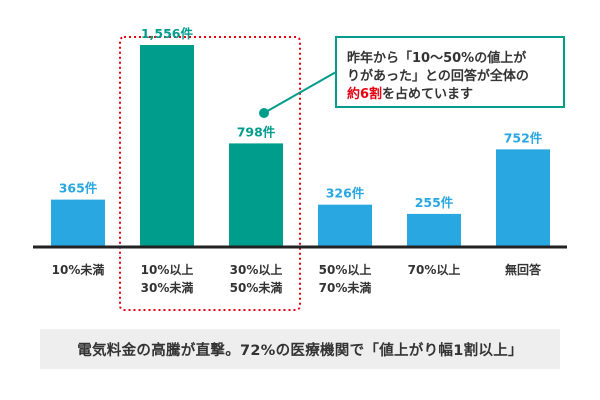 The image size is (600, 400). I want to click on category-label: 50%未満, so click(256, 287).